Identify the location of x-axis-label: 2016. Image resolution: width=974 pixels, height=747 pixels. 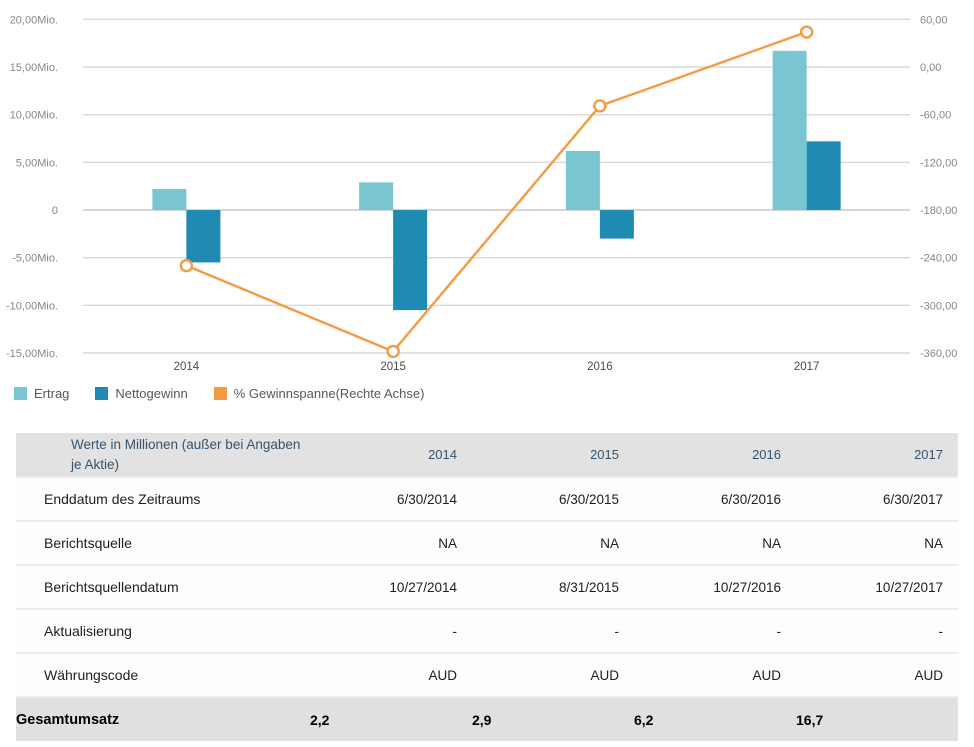
(600, 367).